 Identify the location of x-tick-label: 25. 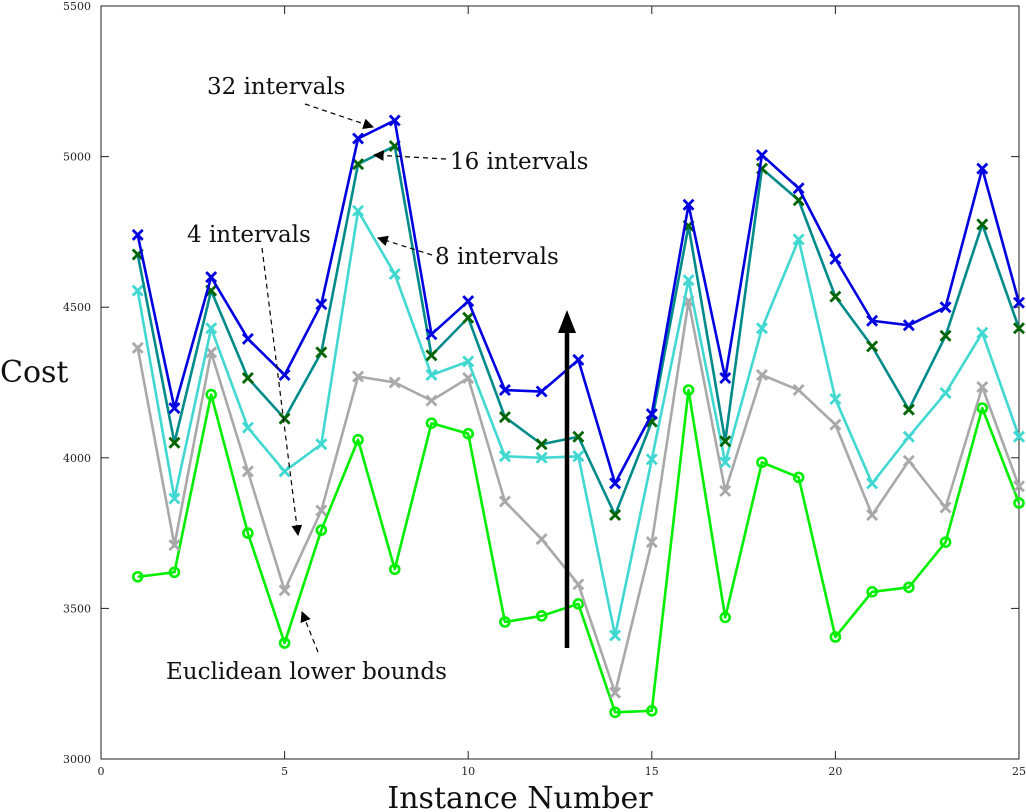
(1019, 771).